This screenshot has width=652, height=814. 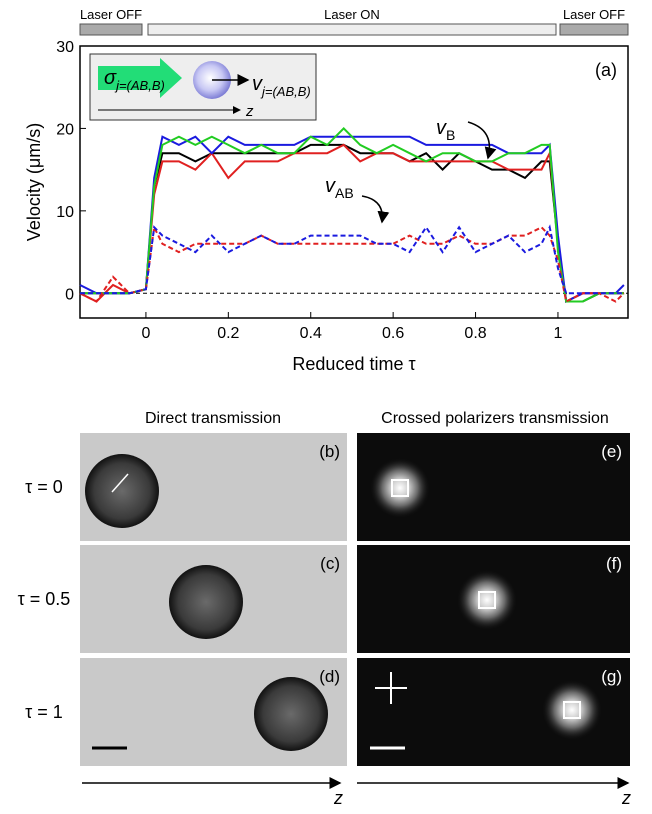 I want to click on curve-label-sub: B, so click(x=450, y=135).